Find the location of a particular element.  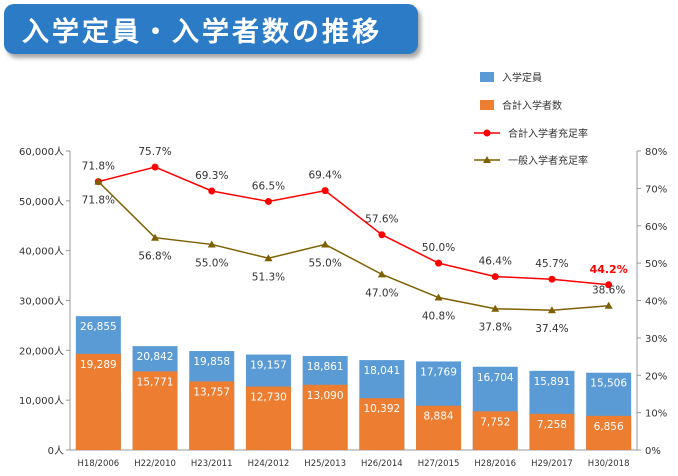

title-banner: 入学定員・入学者数の推移 is located at coordinates (211, 29).